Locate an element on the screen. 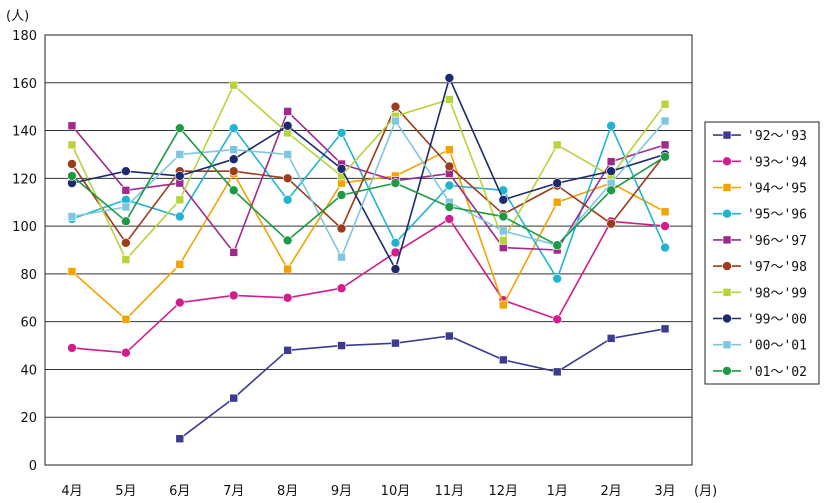  legend-entry: '01～'02 is located at coordinates (760, 372).